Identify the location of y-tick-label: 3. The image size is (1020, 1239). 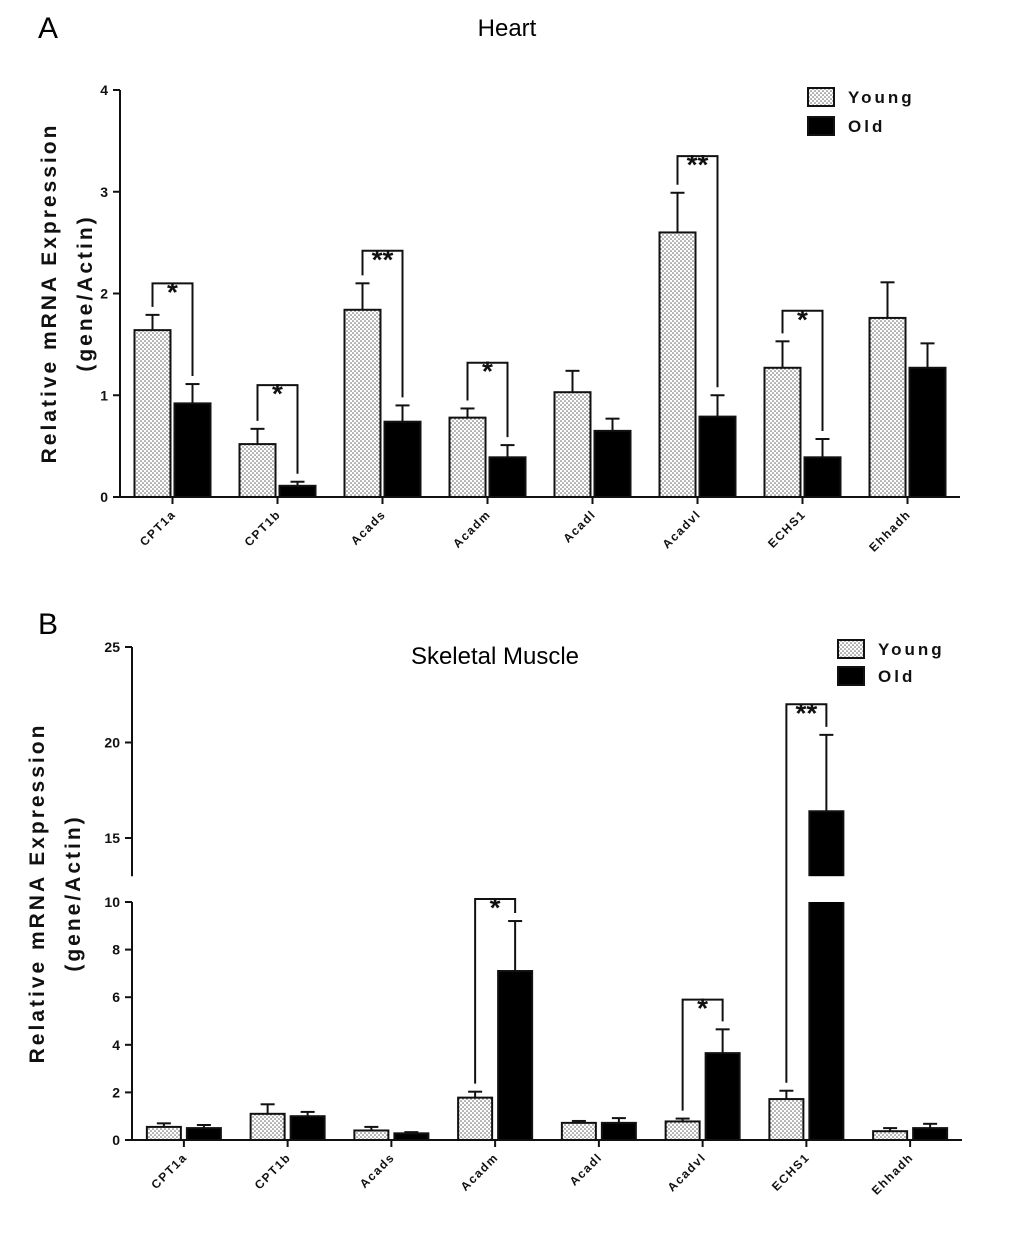
(104, 192).